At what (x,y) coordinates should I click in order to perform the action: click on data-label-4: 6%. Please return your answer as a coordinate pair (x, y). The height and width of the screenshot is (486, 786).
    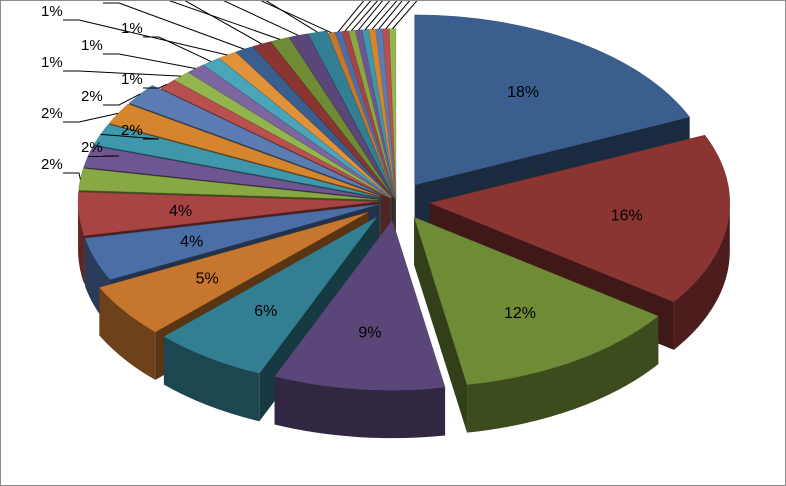
    Looking at the image, I should click on (265, 311).